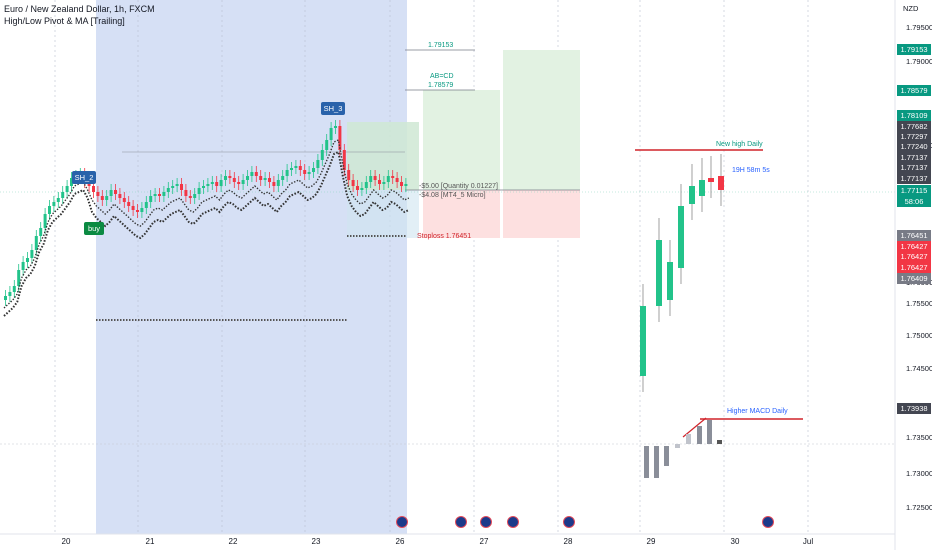 Image resolution: width=932 pixels, height=550 pixels. I want to click on sh3-marker: SH_3, so click(333, 108).